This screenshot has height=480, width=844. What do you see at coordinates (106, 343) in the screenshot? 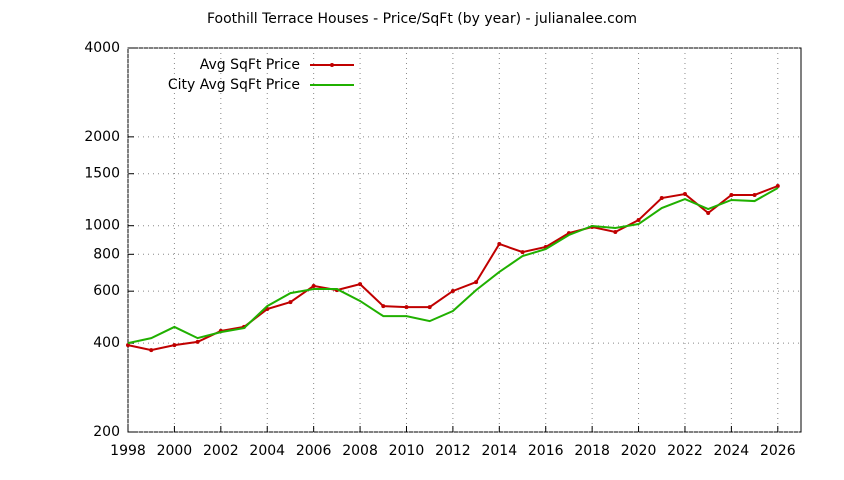
I see `y-tick-label: 400` at bounding box center [106, 343].